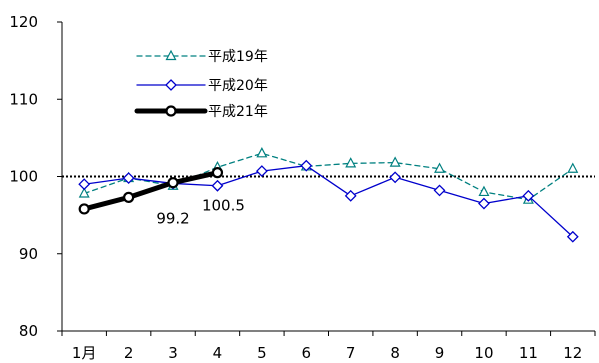  What do you see at coordinates (238, 112) in the screenshot?
I see `legend-label: 平成21年` at bounding box center [238, 112].